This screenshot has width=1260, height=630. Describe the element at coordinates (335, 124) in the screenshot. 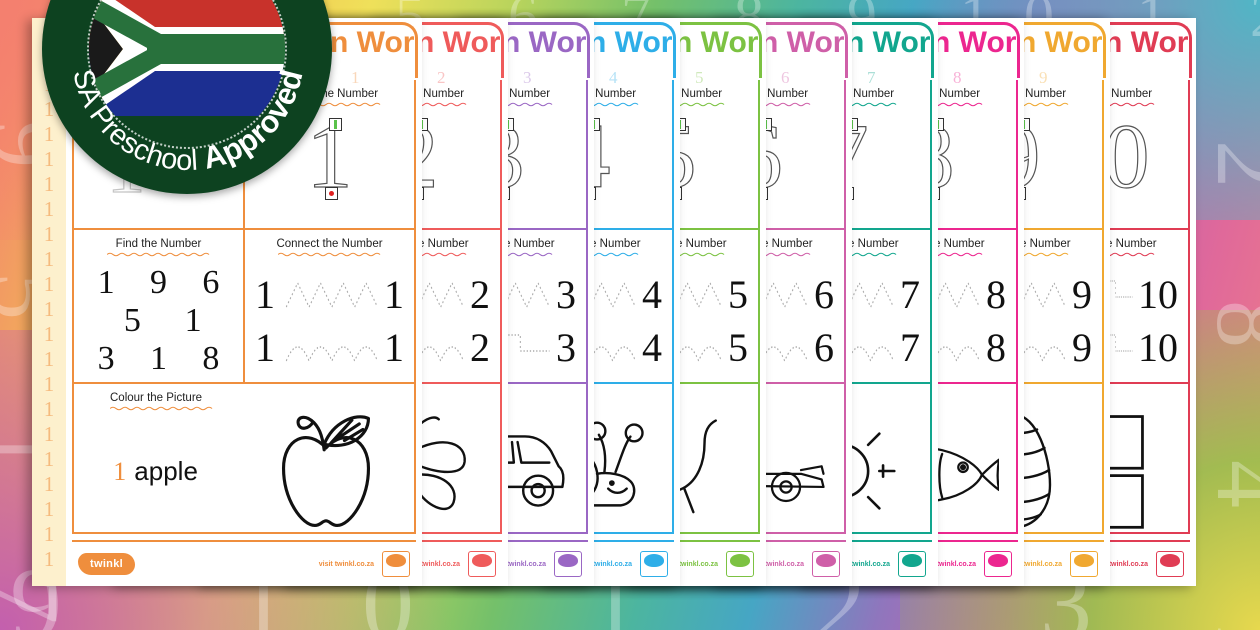

I see `start-arrow-icon` at that location.